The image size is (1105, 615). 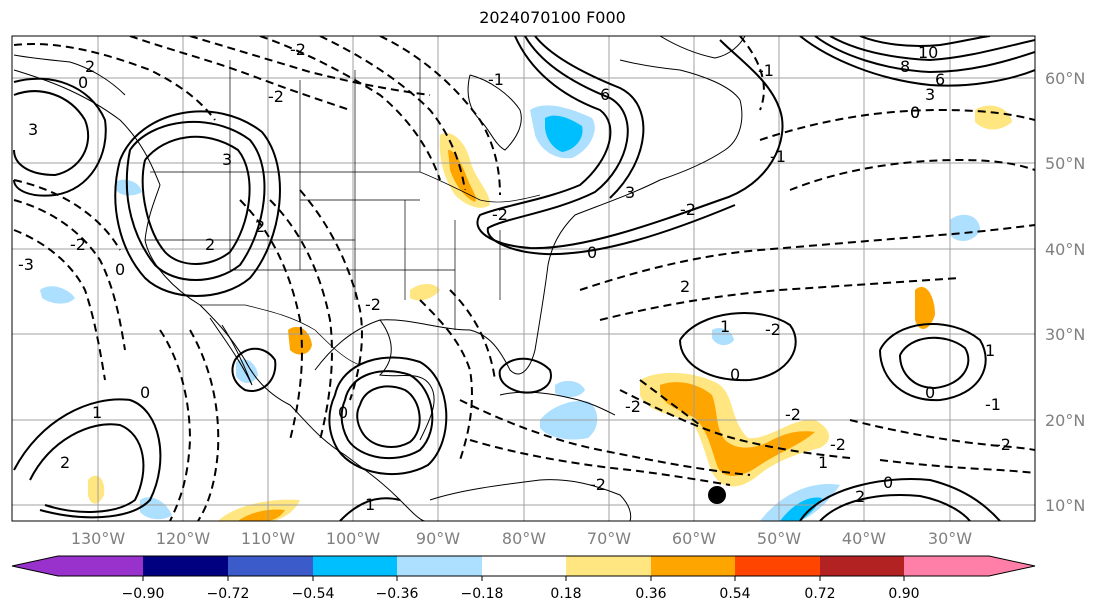 What do you see at coordinates (59, 305) in the screenshot?
I see `contour-dashed-west2` at bounding box center [59, 305].